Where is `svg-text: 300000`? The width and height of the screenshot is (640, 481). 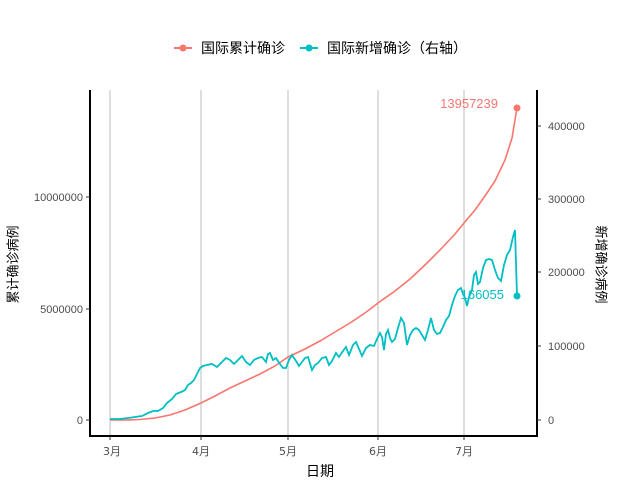 svg-text: 300000 is located at coordinates (566, 200).